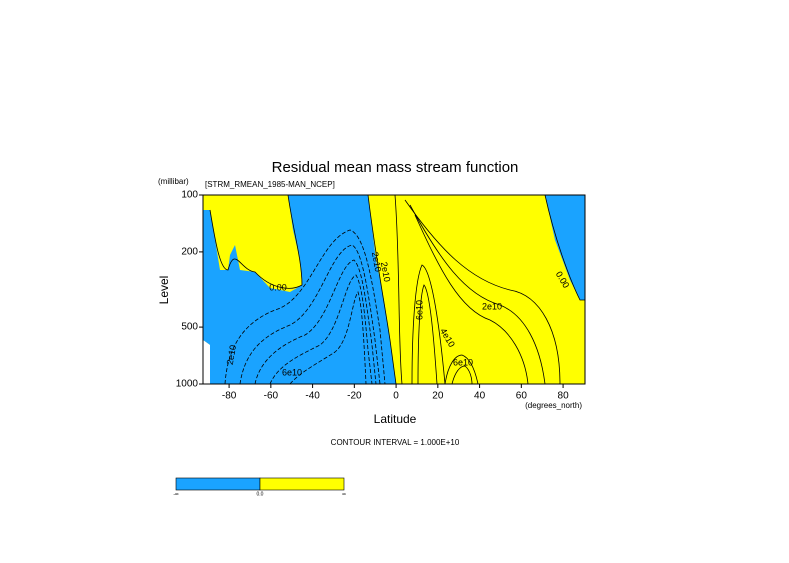  What do you see at coordinates (229, 396) in the screenshot?
I see `x-tick-label: -80` at bounding box center [229, 396].